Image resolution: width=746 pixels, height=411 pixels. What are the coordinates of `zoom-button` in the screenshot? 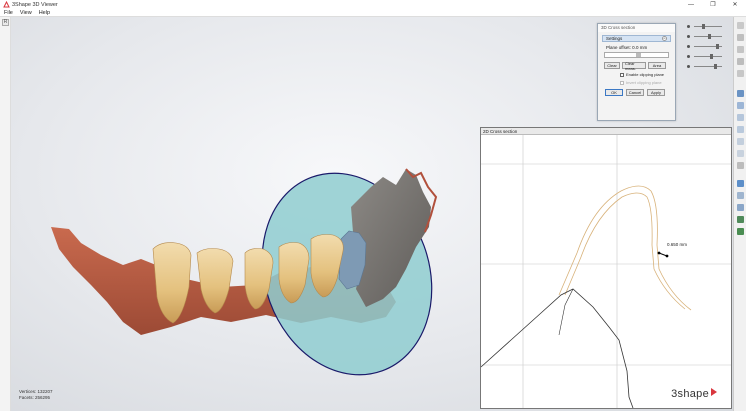 It's located at (740, 165).